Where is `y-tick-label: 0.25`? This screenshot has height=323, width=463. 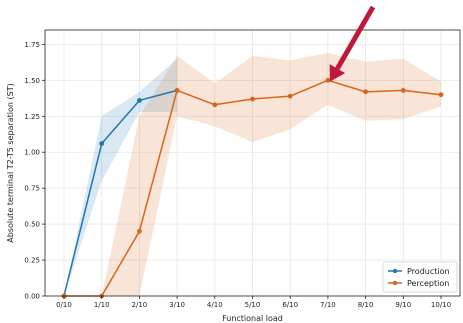
y-tick-label: 0.25 is located at coordinates (32, 261).